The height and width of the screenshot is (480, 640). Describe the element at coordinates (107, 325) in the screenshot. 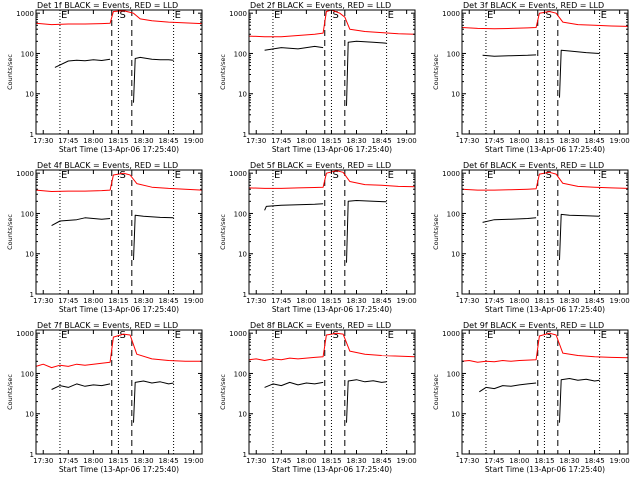

I see `panel-title: Det 7f BLACK = Events, RED = LLD` at that location.